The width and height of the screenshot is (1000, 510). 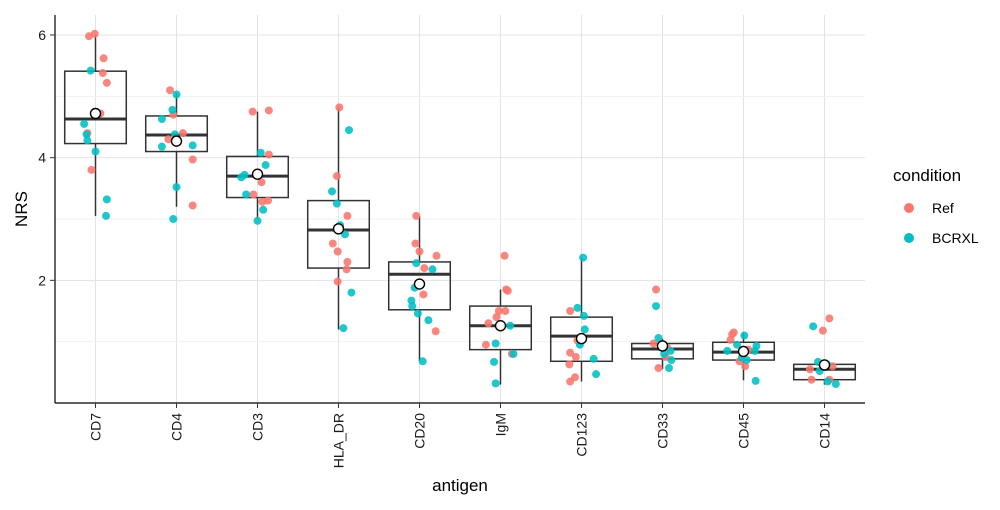 What do you see at coordinates (909, 208) in the screenshot?
I see `legend-swatch-ref` at bounding box center [909, 208].